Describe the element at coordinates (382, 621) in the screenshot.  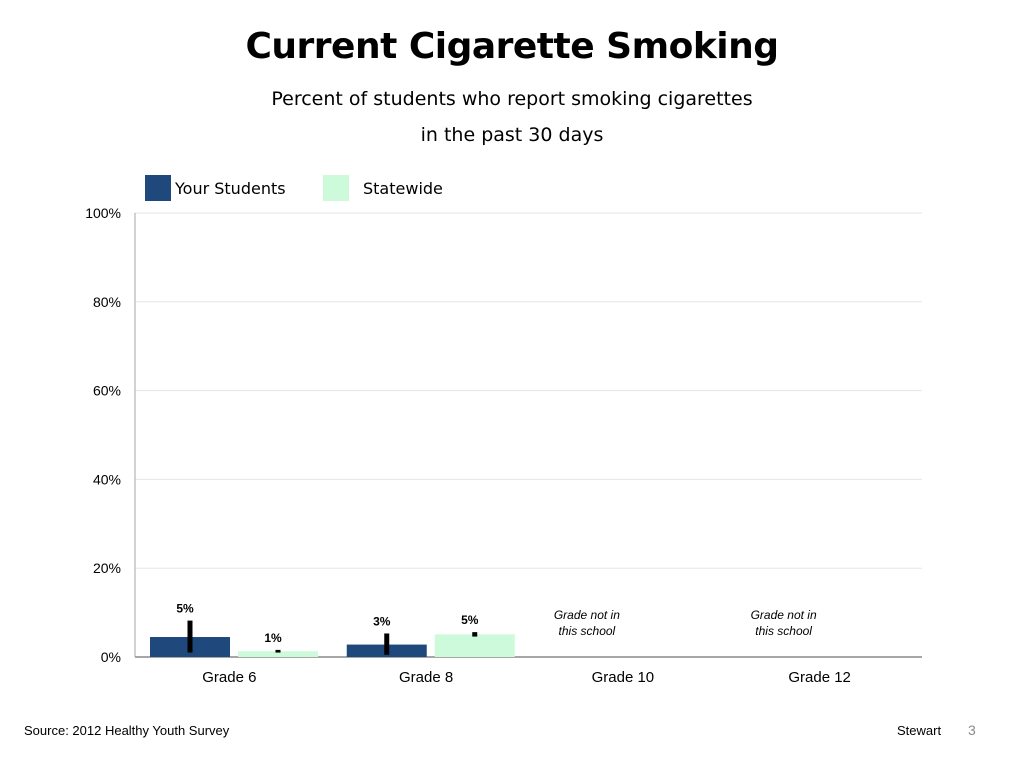
I see `data-label: 3%` at that location.